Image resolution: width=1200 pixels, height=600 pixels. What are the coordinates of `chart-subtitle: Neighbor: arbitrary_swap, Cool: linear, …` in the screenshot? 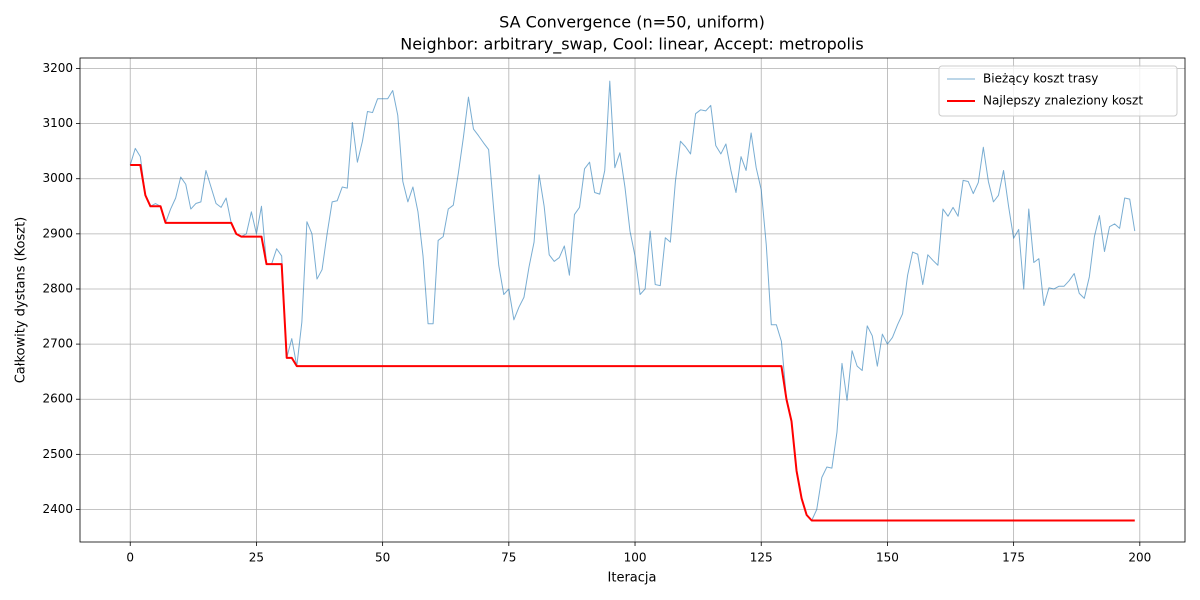 It's located at (632, 45).